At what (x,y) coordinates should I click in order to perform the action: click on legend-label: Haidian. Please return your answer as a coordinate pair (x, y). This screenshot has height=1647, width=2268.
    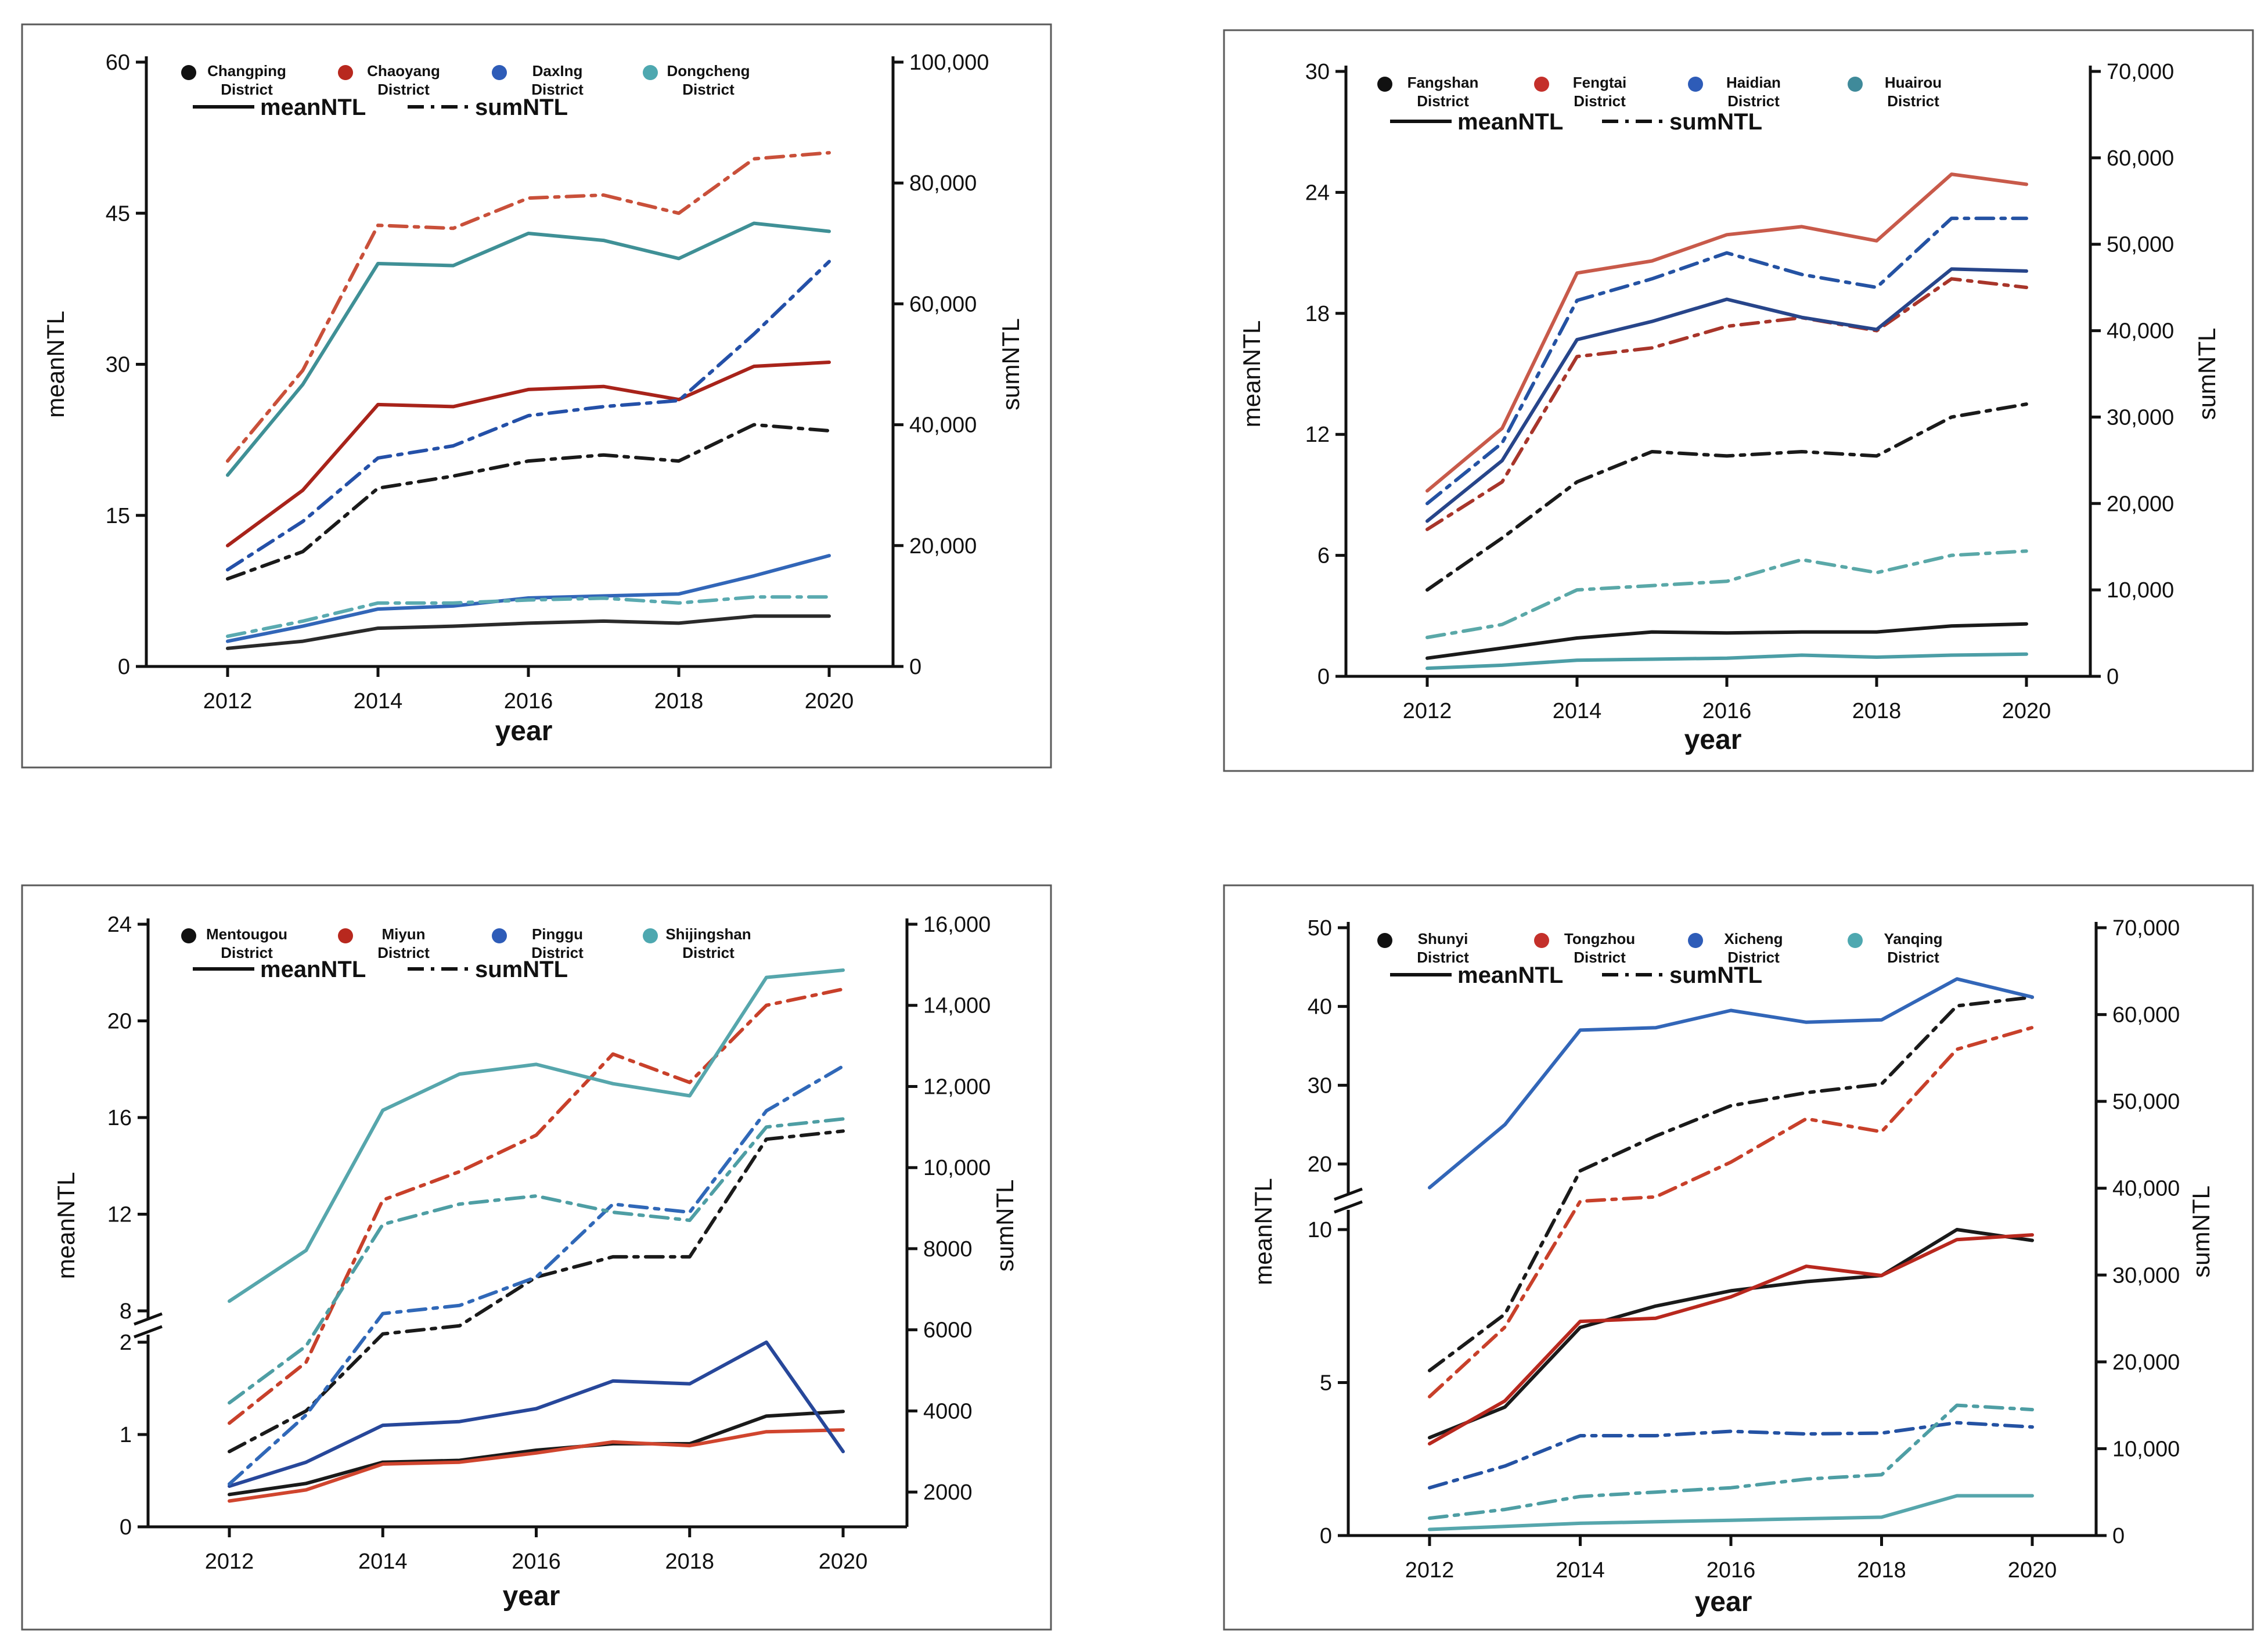
    Looking at the image, I should click on (1754, 82).